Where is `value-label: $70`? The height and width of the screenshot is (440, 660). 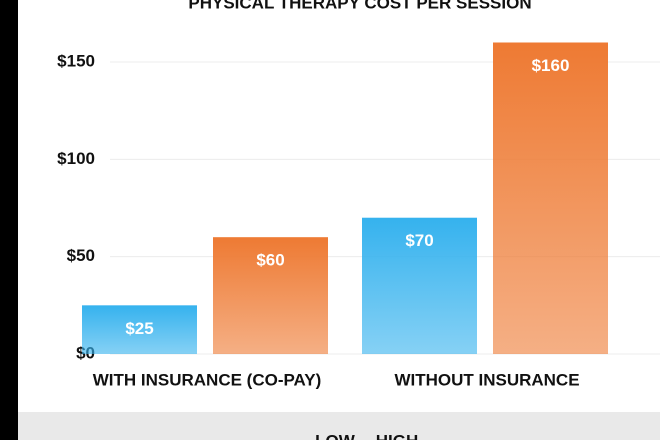 value-label: $70 is located at coordinates (419, 240).